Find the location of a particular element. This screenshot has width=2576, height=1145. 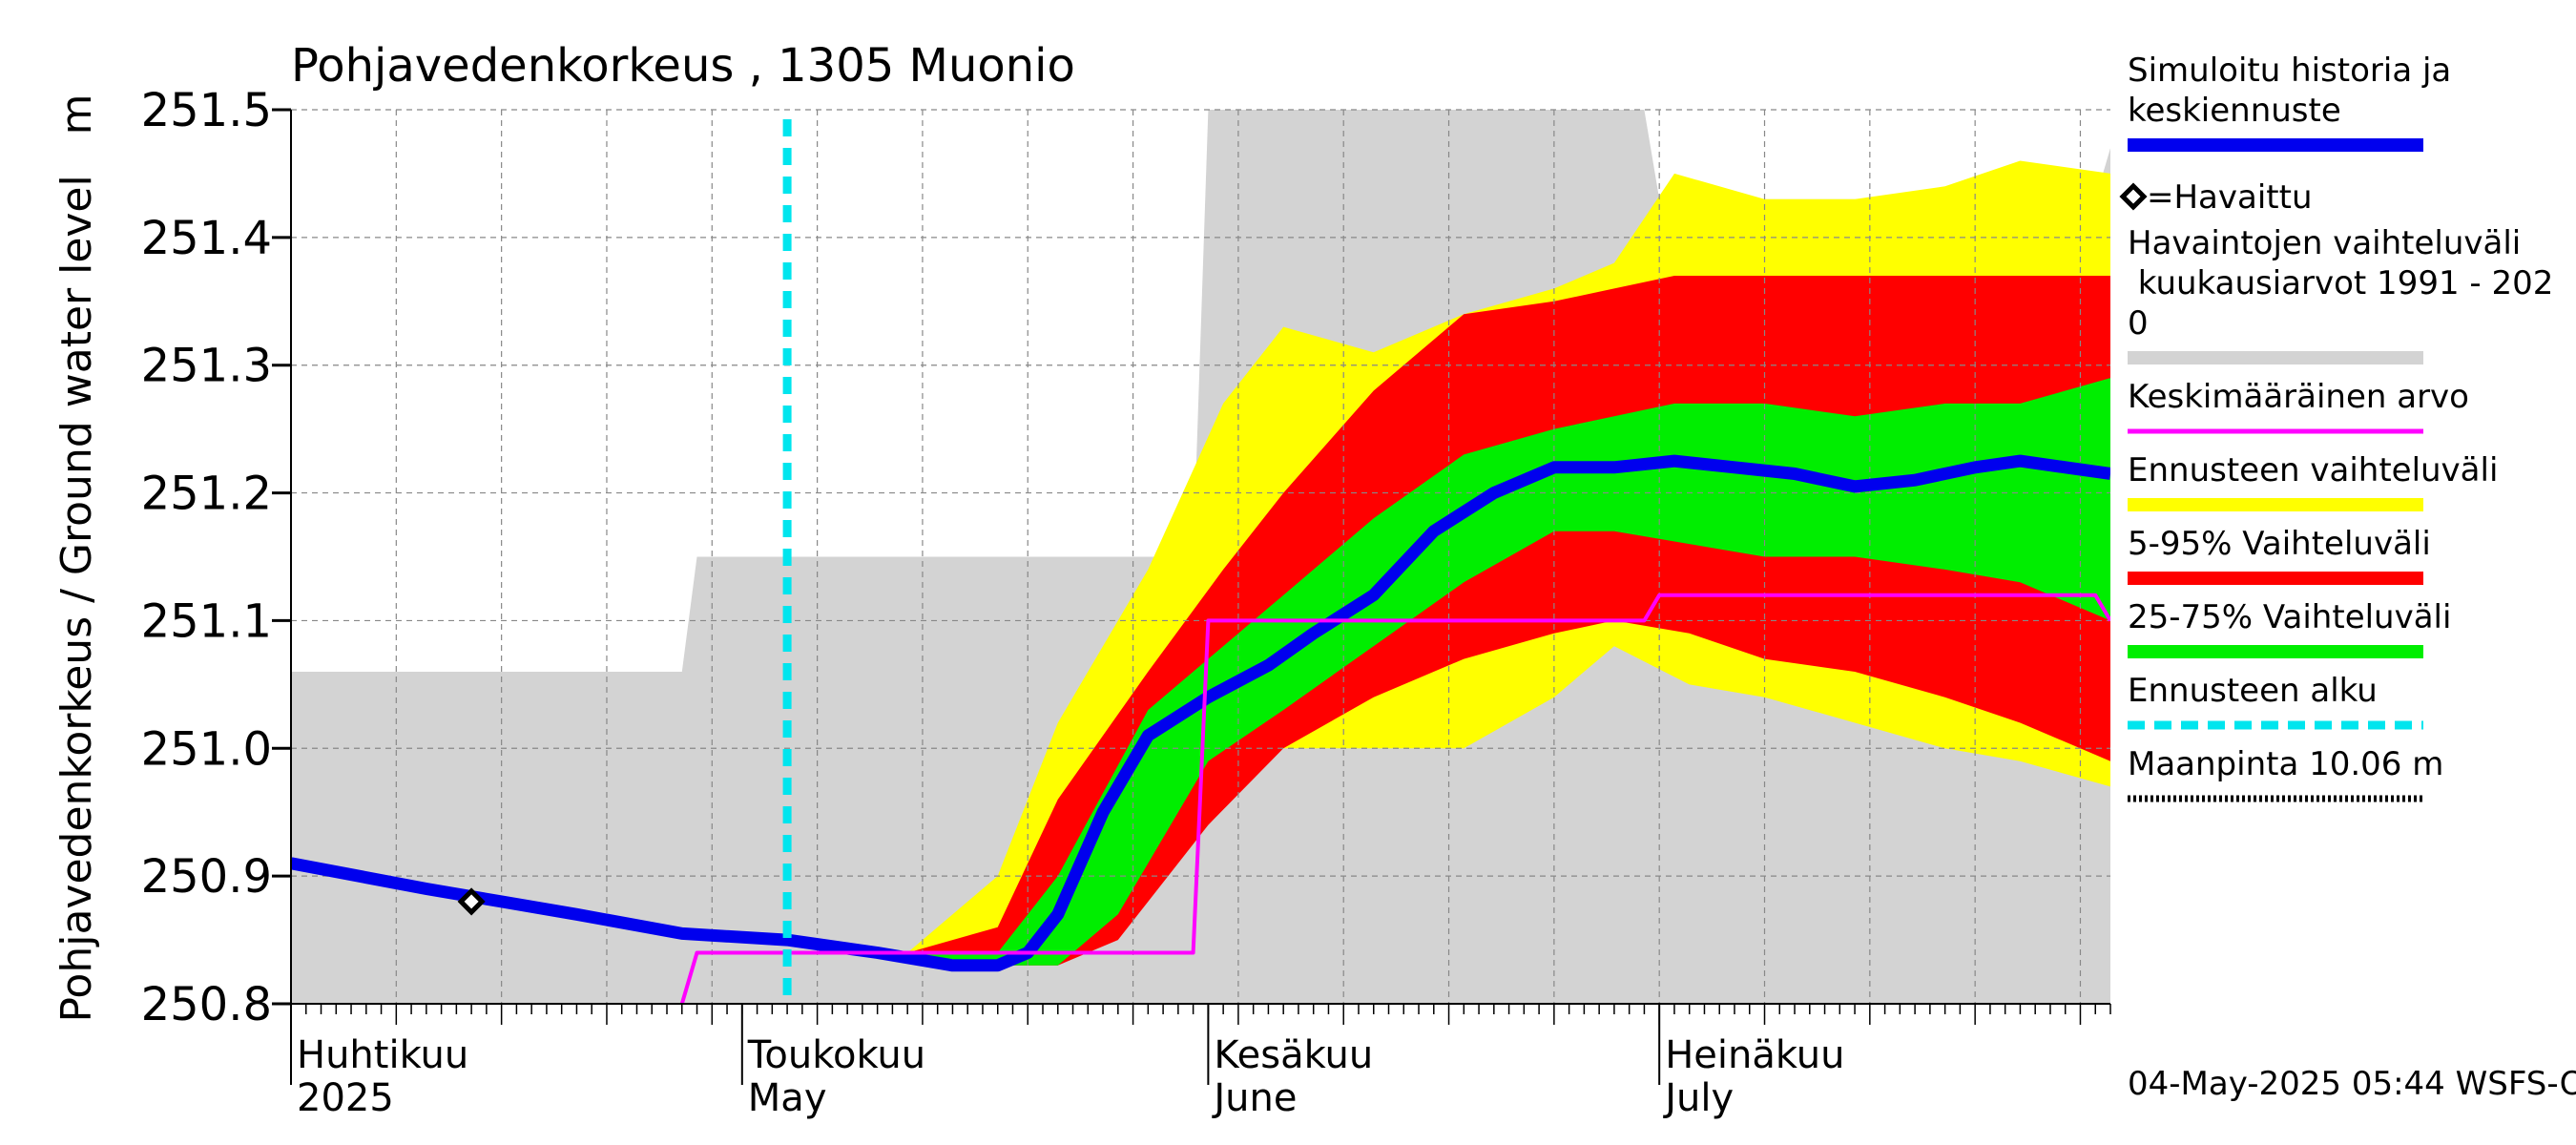

legend-label: Keskimääräinen arvo is located at coordinates (2298, 397).